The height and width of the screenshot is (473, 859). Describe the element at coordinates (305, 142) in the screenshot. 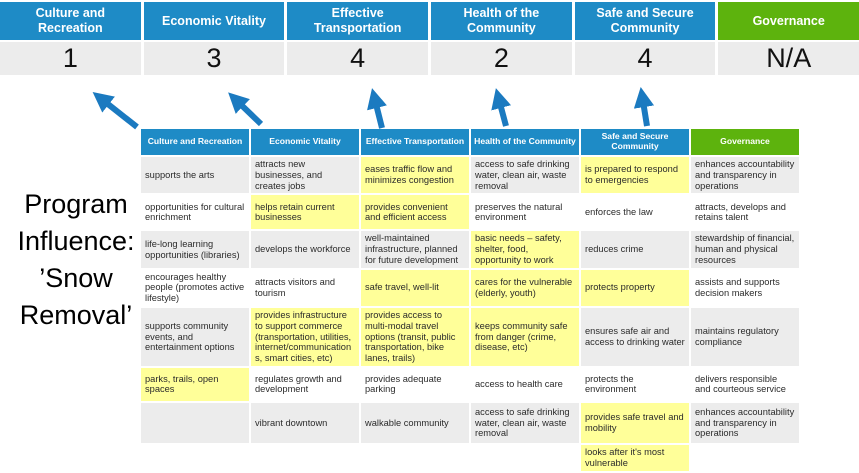

I see `matrix-header-economic: Economic Vitality` at that location.